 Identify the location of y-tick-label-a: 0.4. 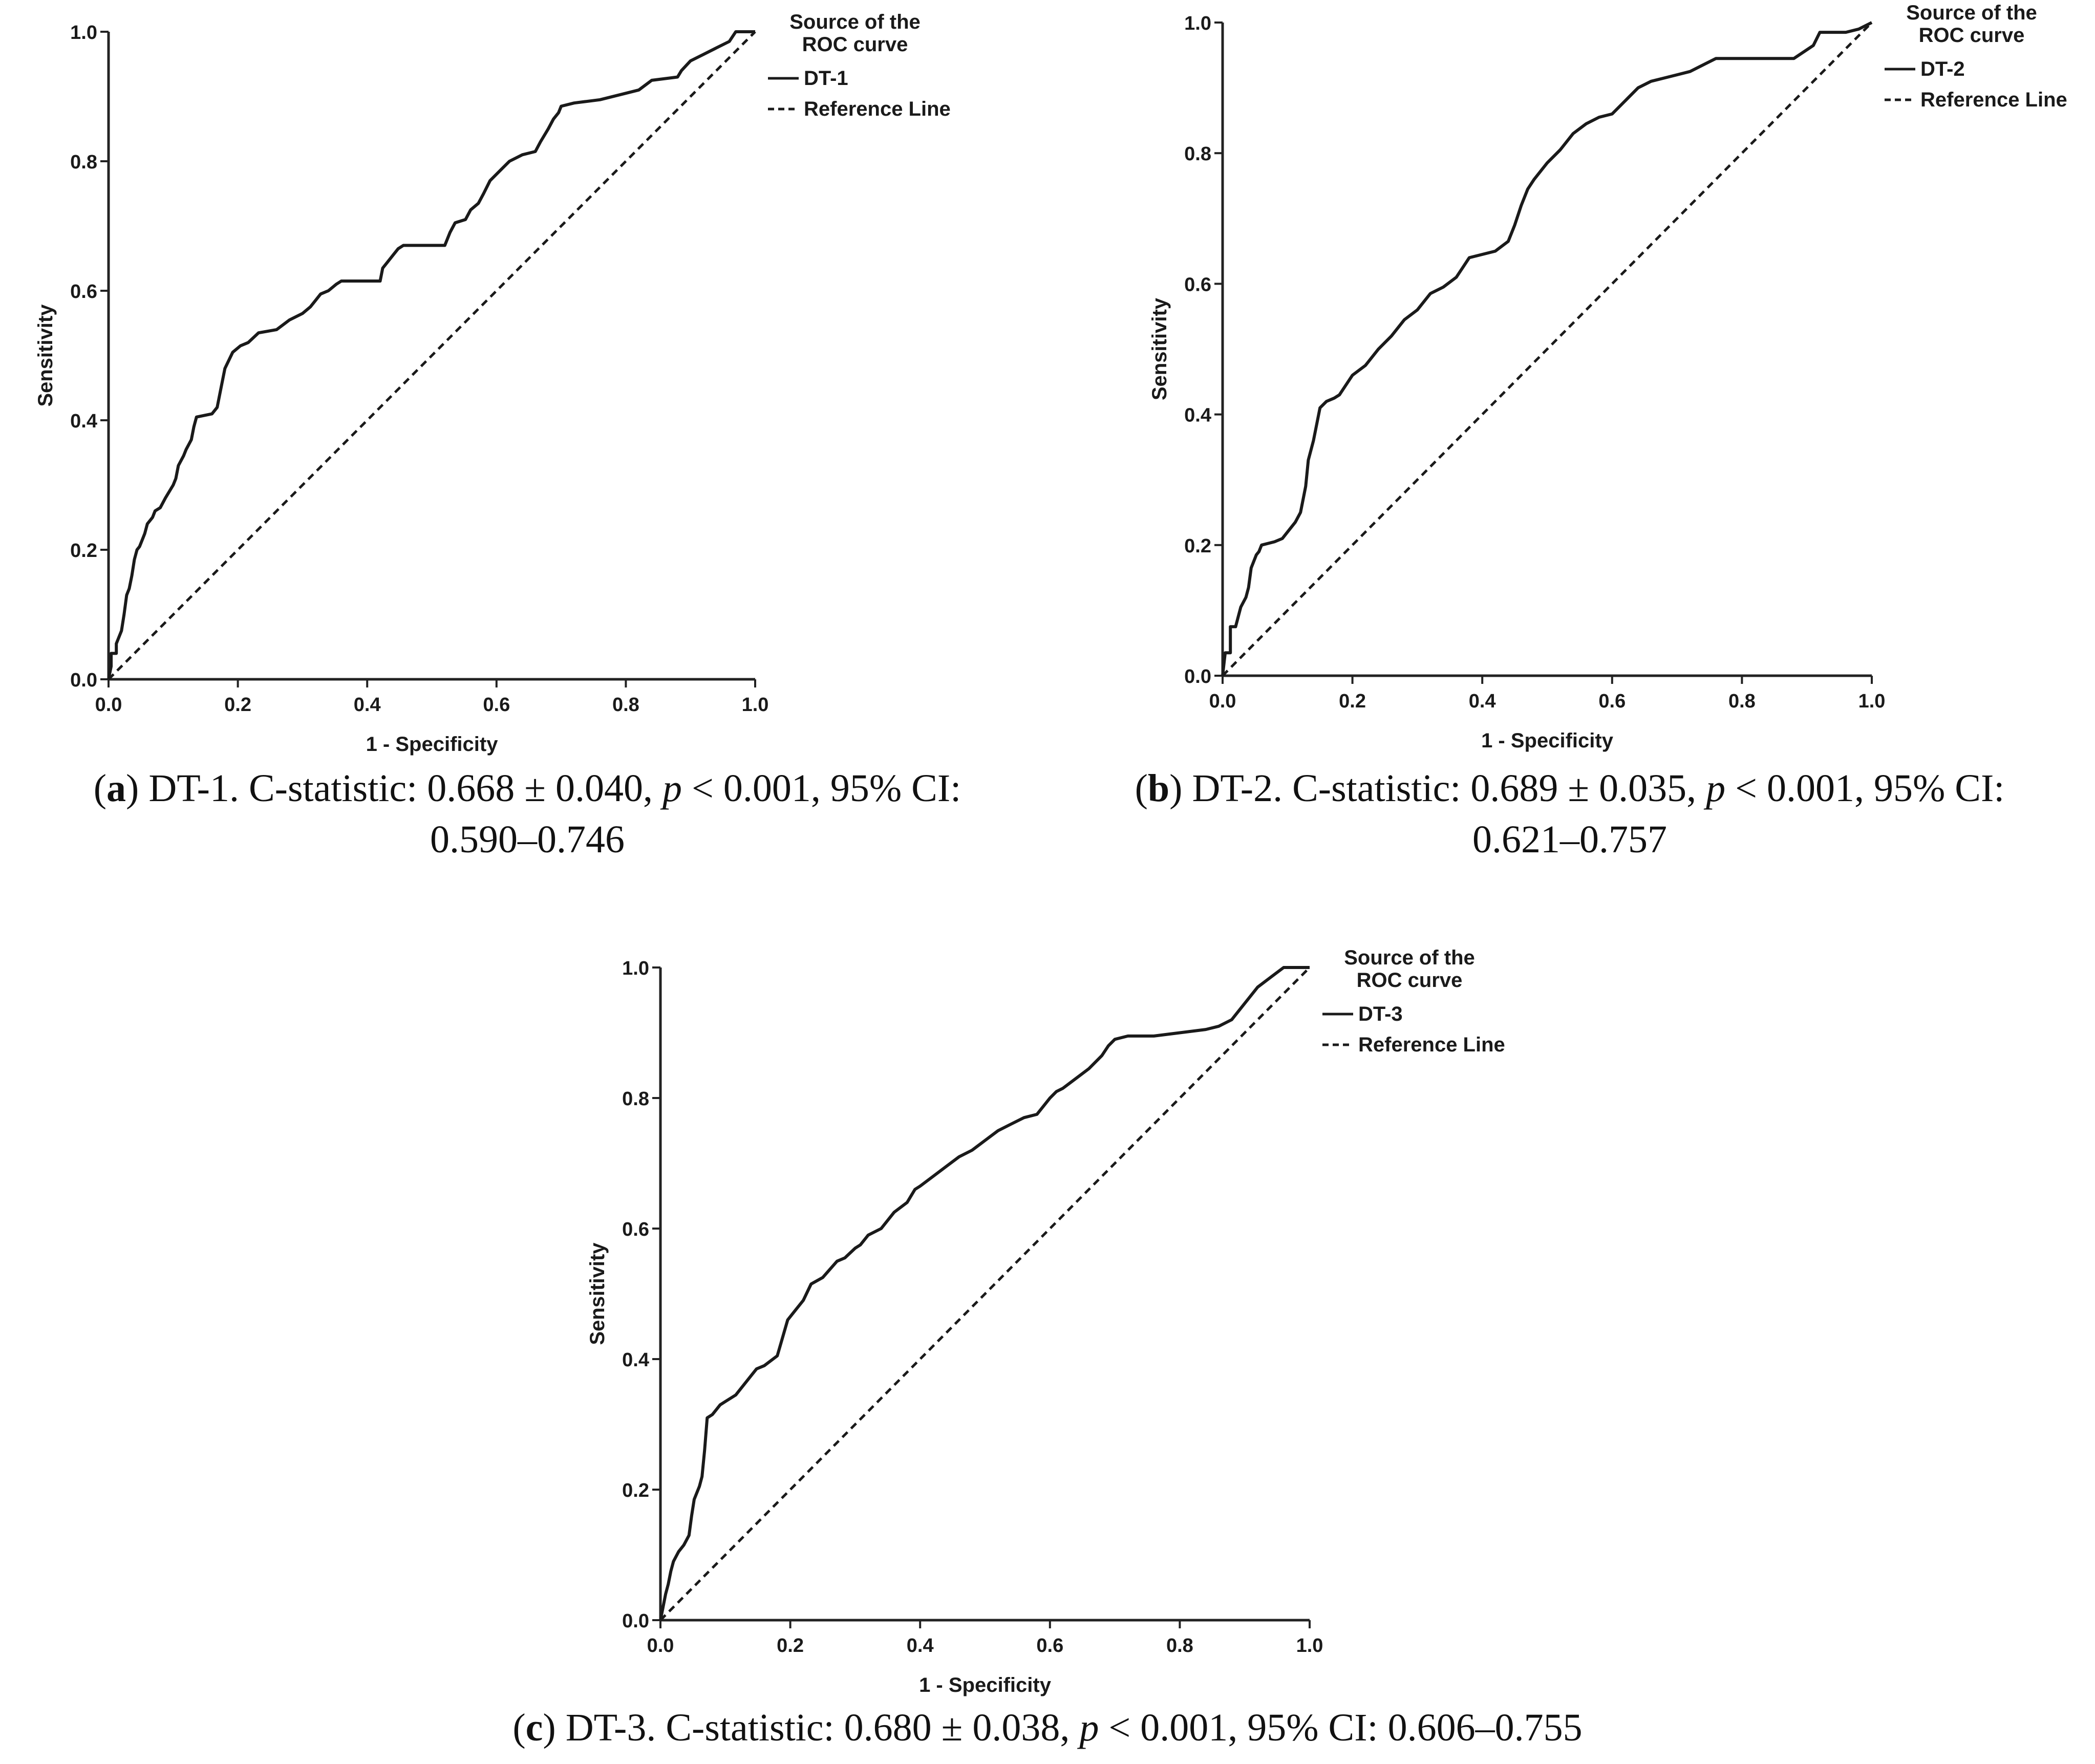
(83, 421).